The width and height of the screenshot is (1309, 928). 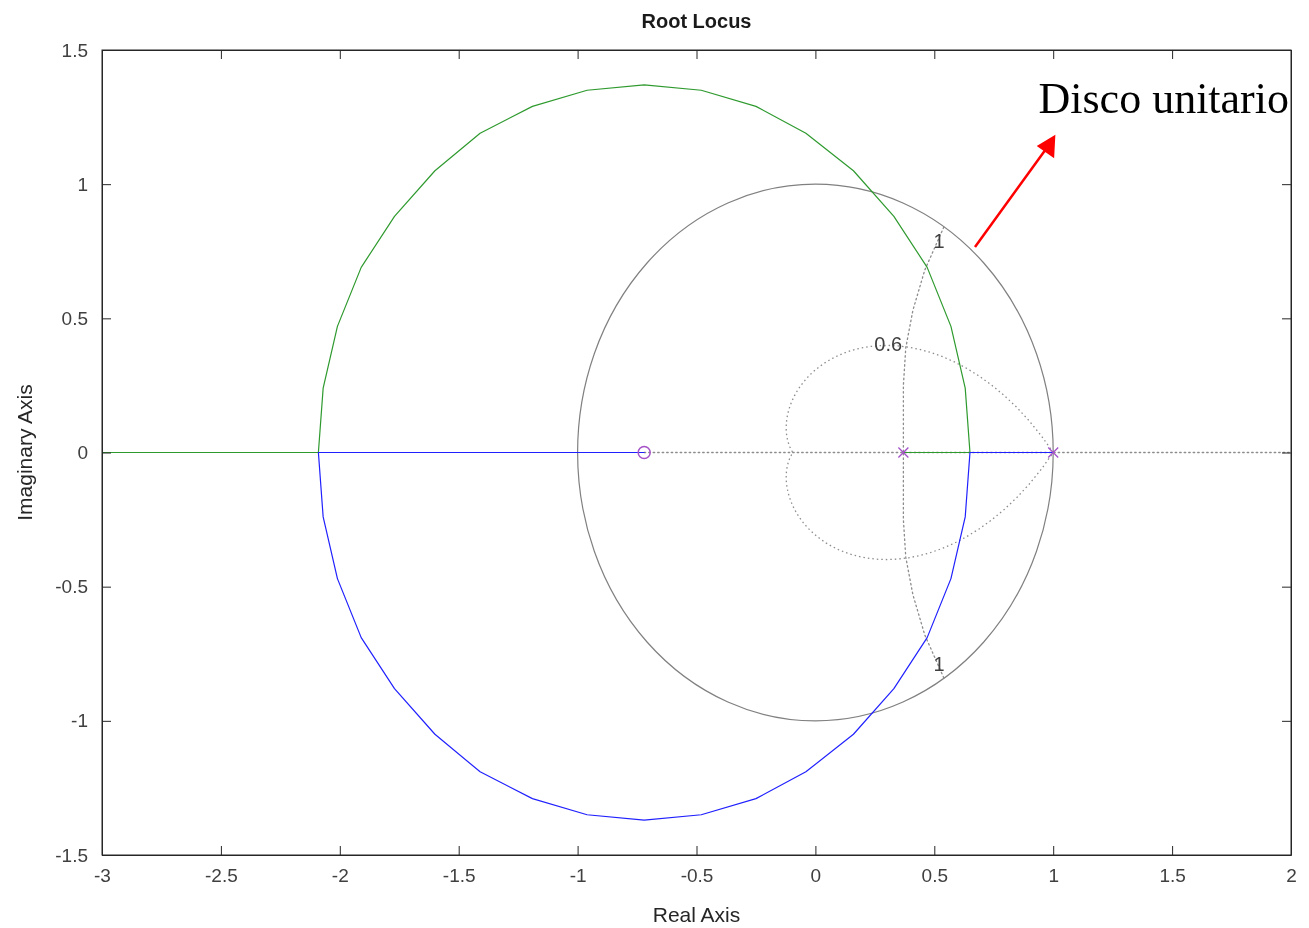 What do you see at coordinates (82, 453) in the screenshot?
I see `y-tick-label: 0` at bounding box center [82, 453].